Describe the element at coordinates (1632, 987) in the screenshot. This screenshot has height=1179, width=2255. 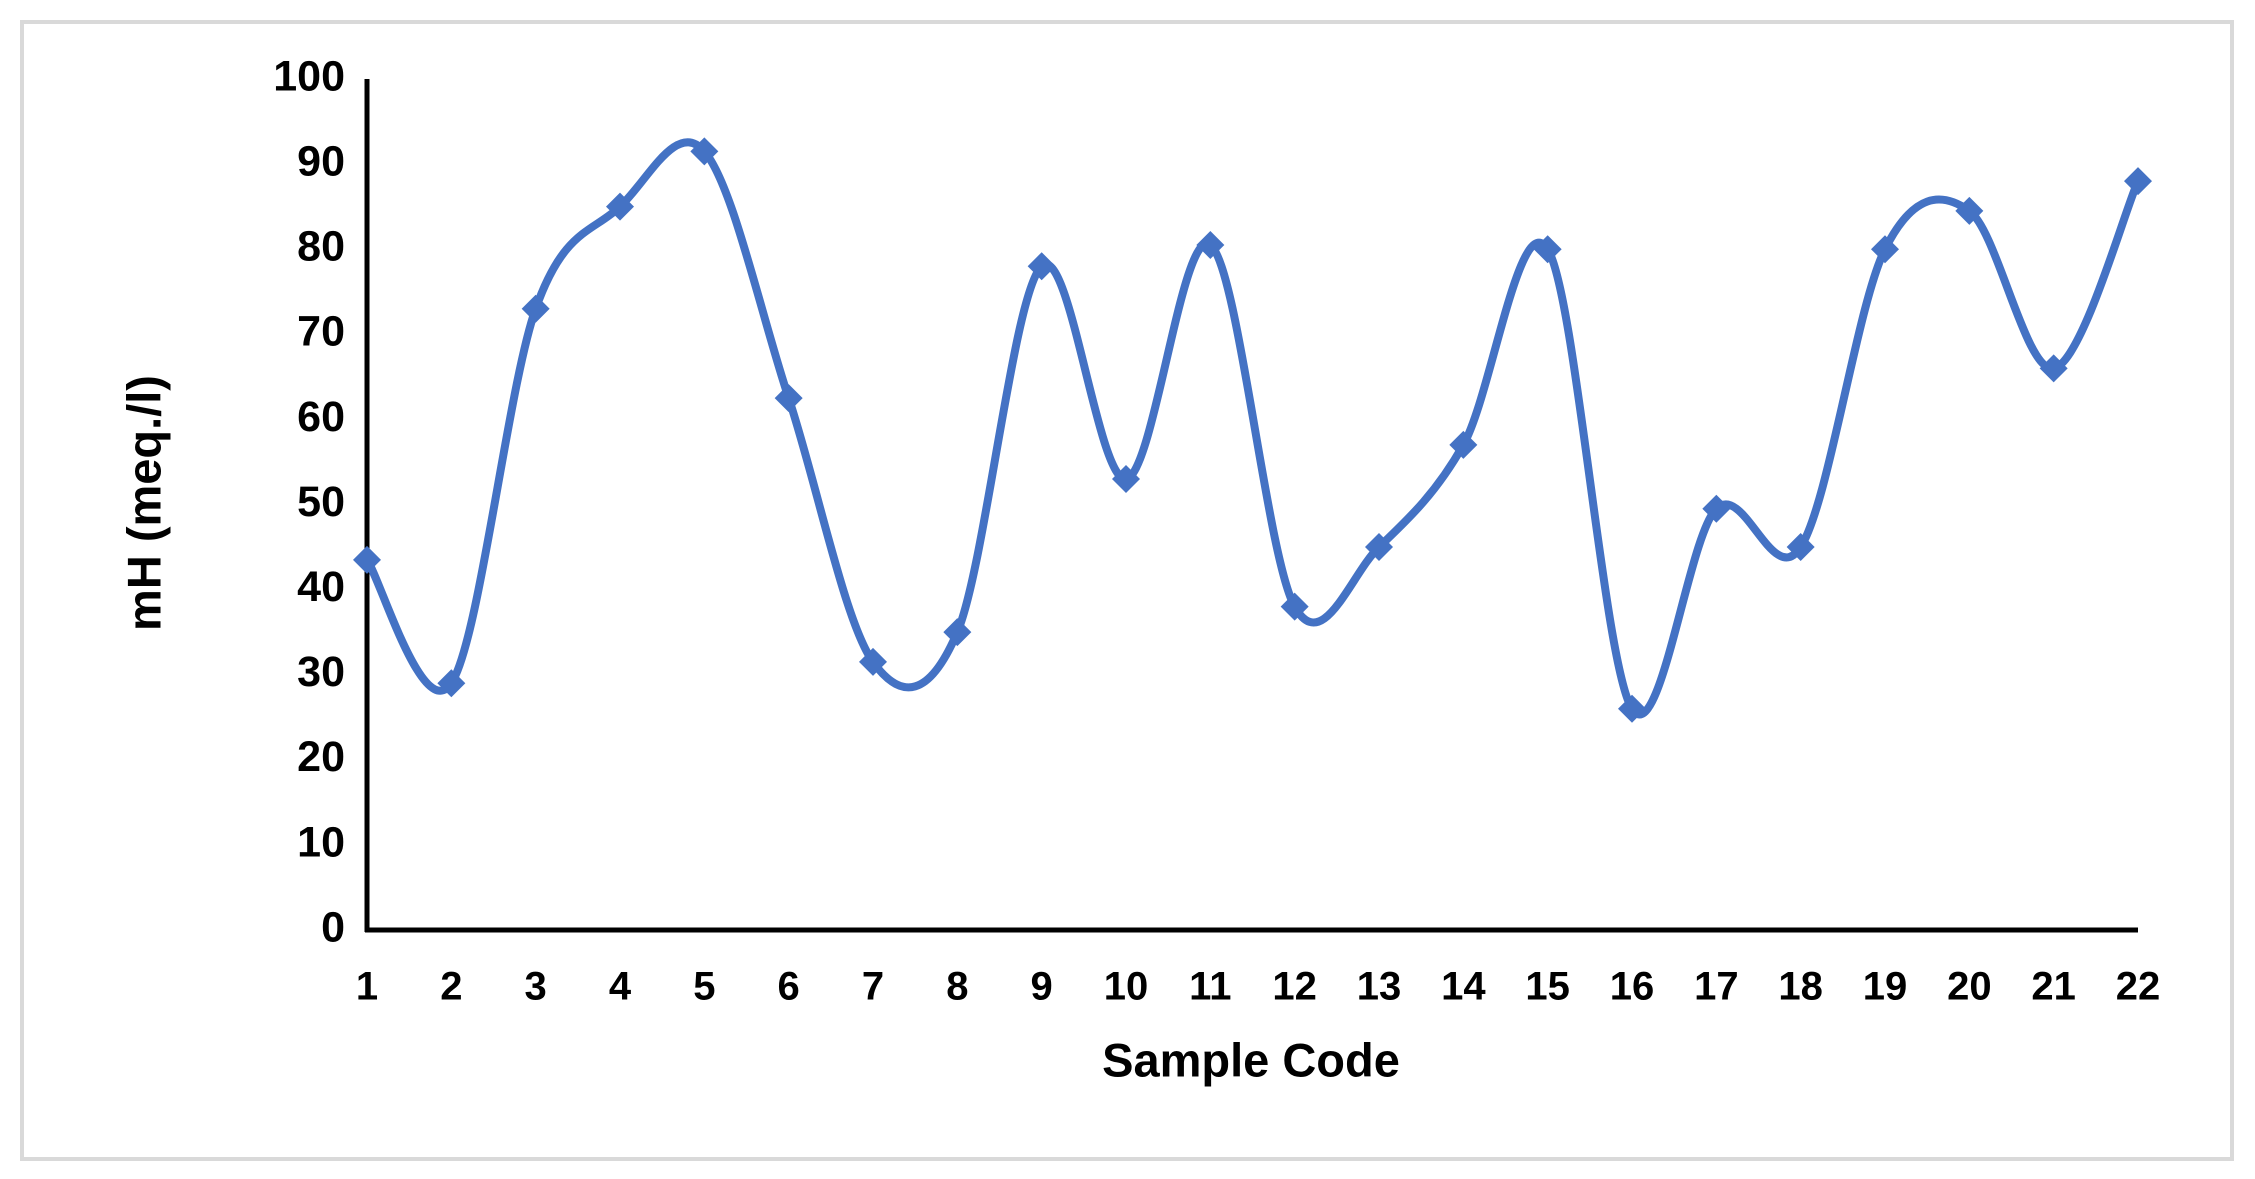
I see `x-tick-label: 16` at that location.